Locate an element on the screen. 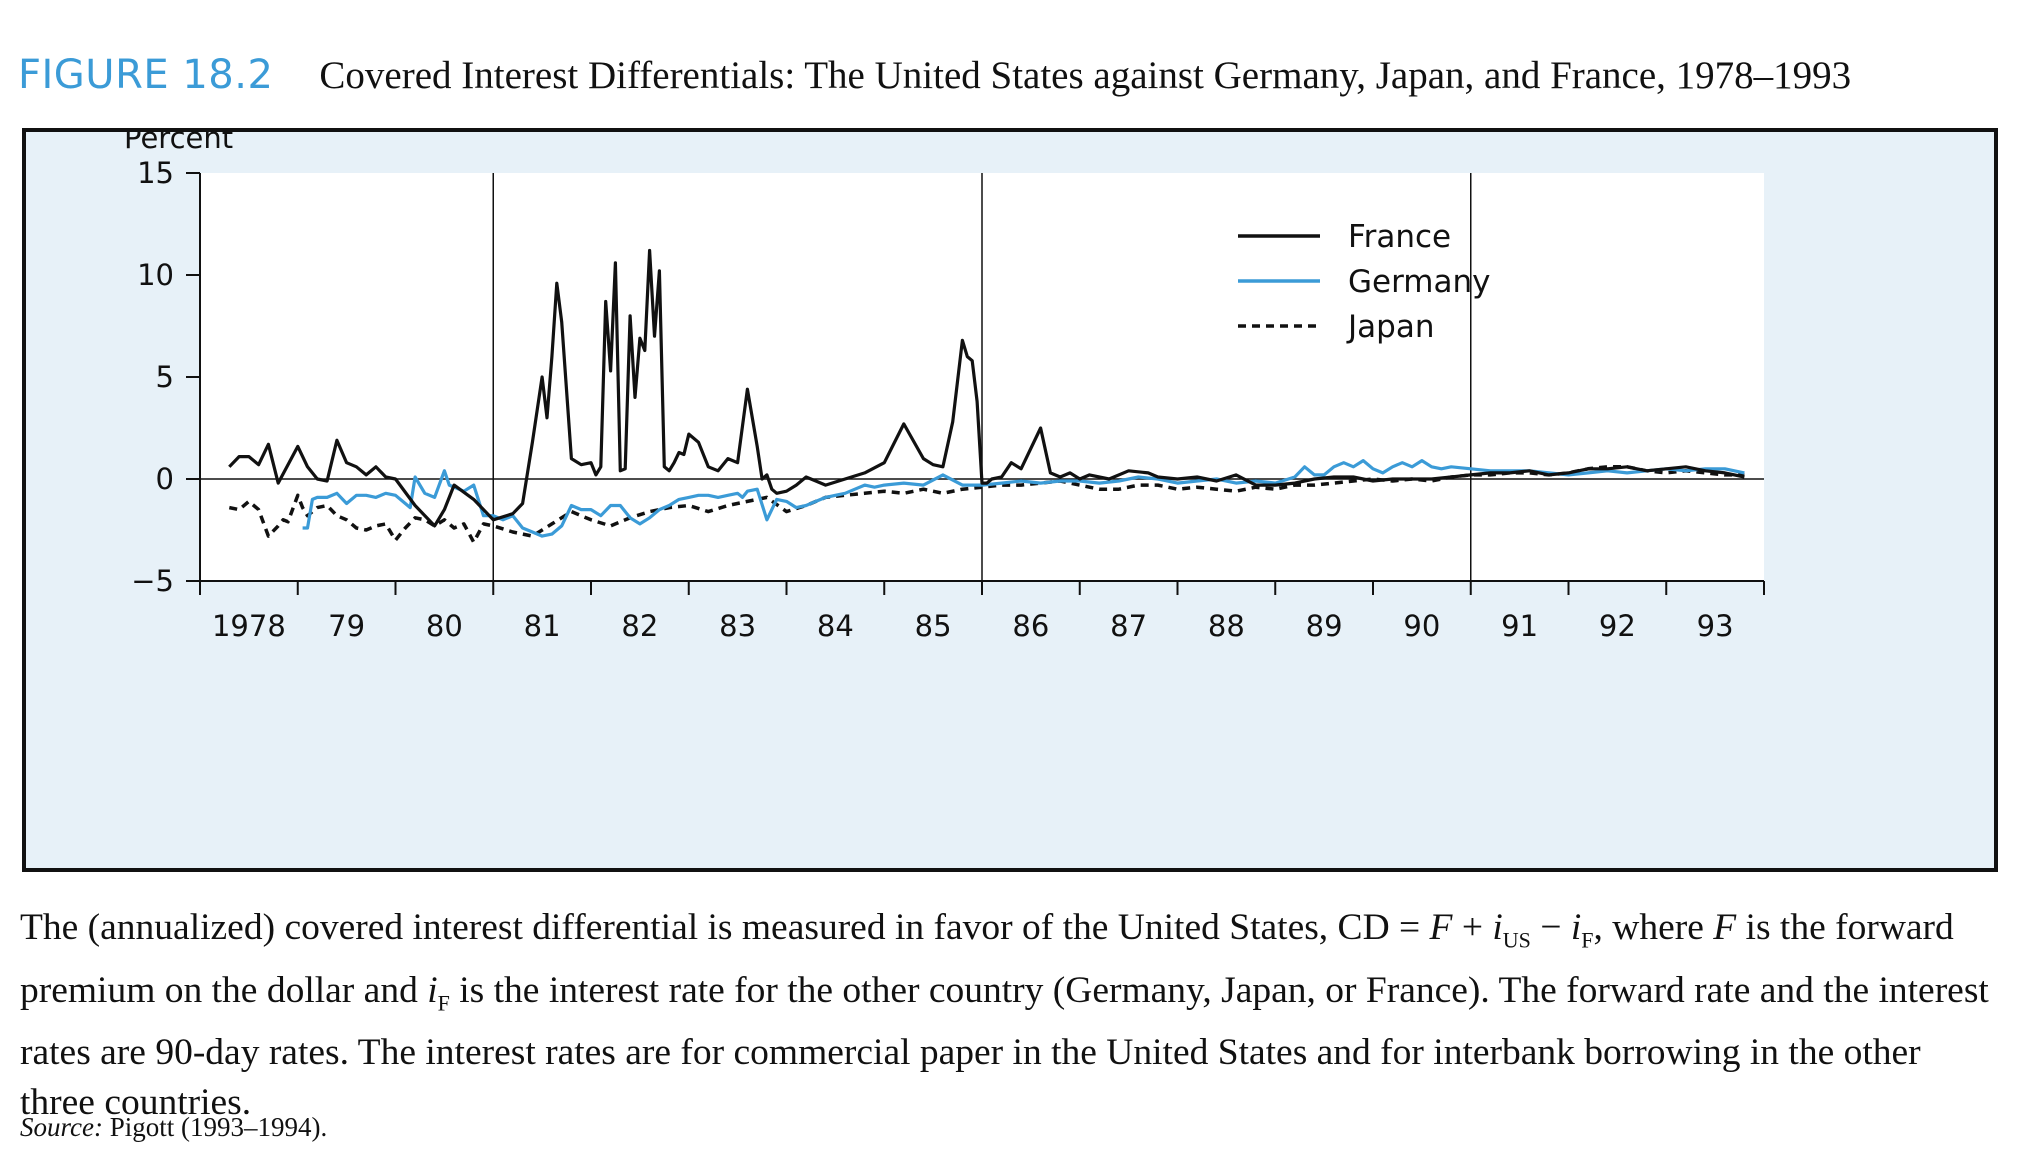  caption-var-f-2: F is located at coordinates (1725, 927).